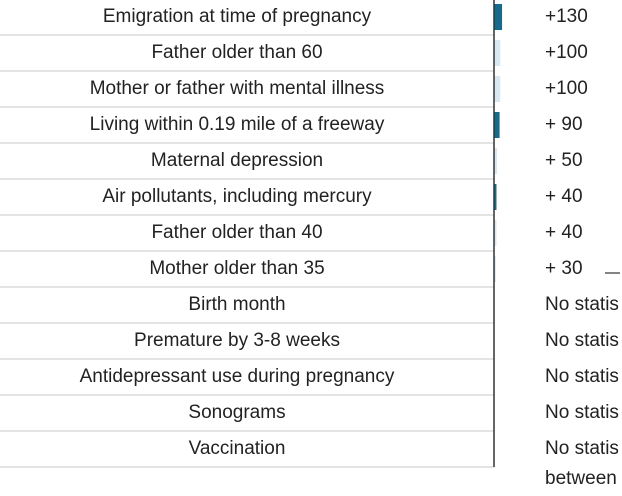 Image resolution: width=622 pixels, height=496 pixels. What do you see at coordinates (237, 16) in the screenshot?
I see `row-label: Emigration at time of pregnancy` at bounding box center [237, 16].